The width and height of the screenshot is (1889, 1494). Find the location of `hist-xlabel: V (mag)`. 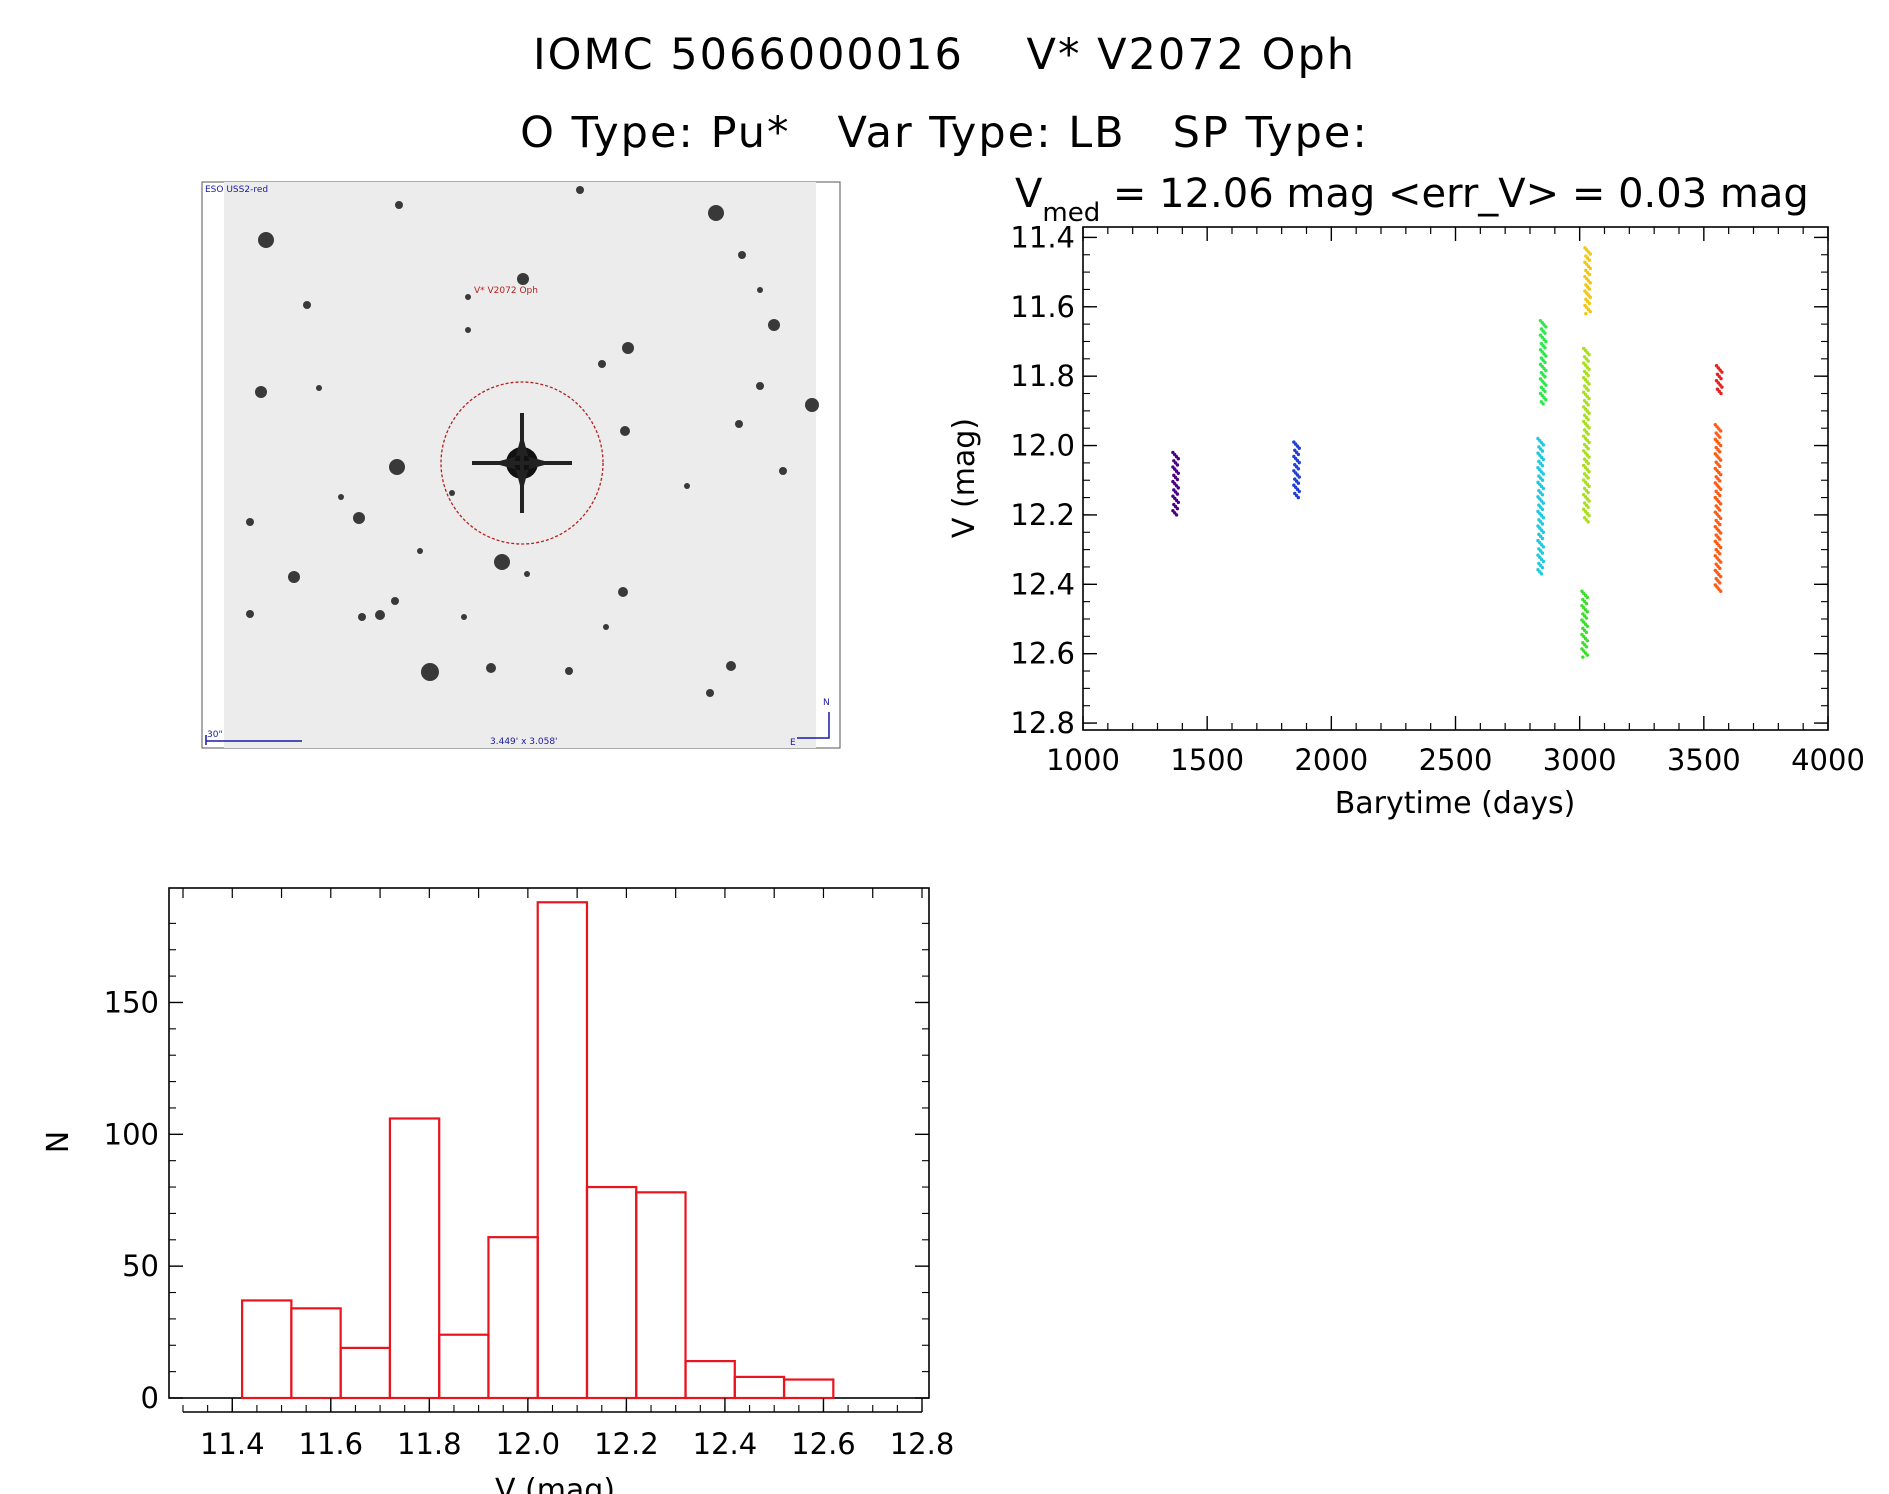

hist-xlabel: V (mag) is located at coordinates (555, 1483).